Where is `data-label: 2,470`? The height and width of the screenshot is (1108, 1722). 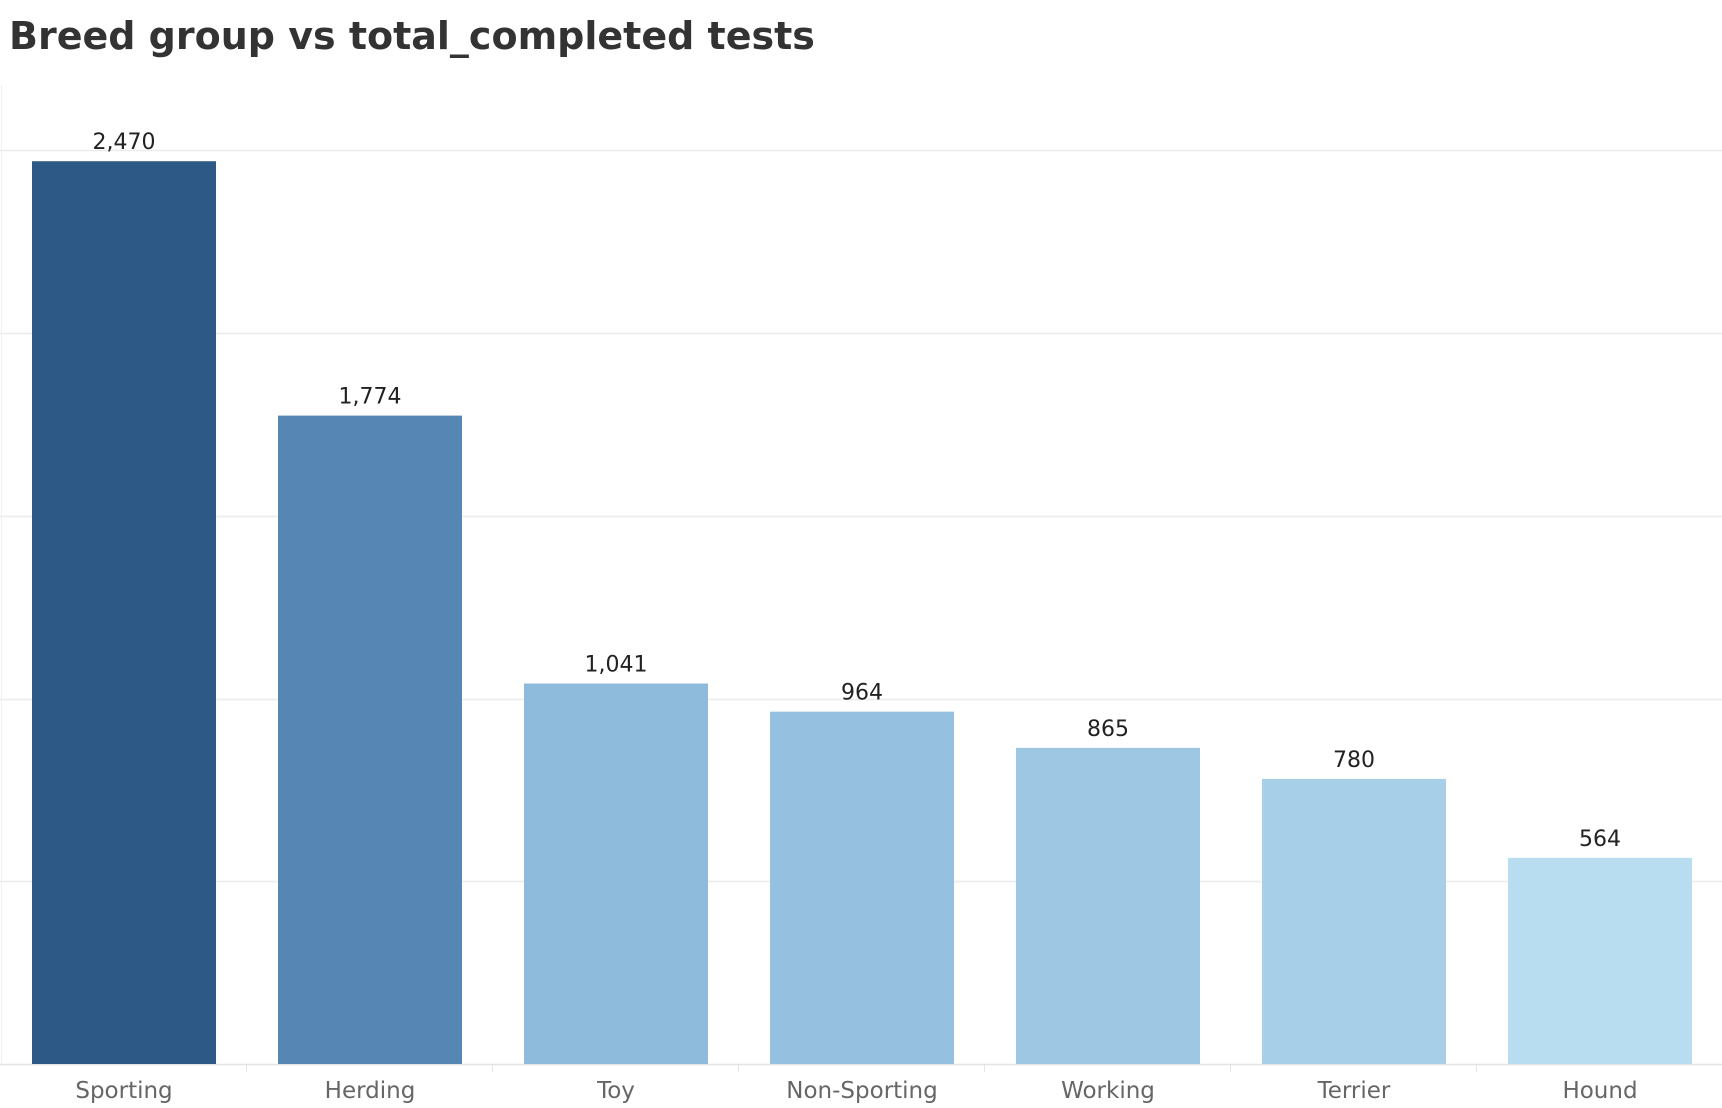 data-label: 2,470 is located at coordinates (124, 142).